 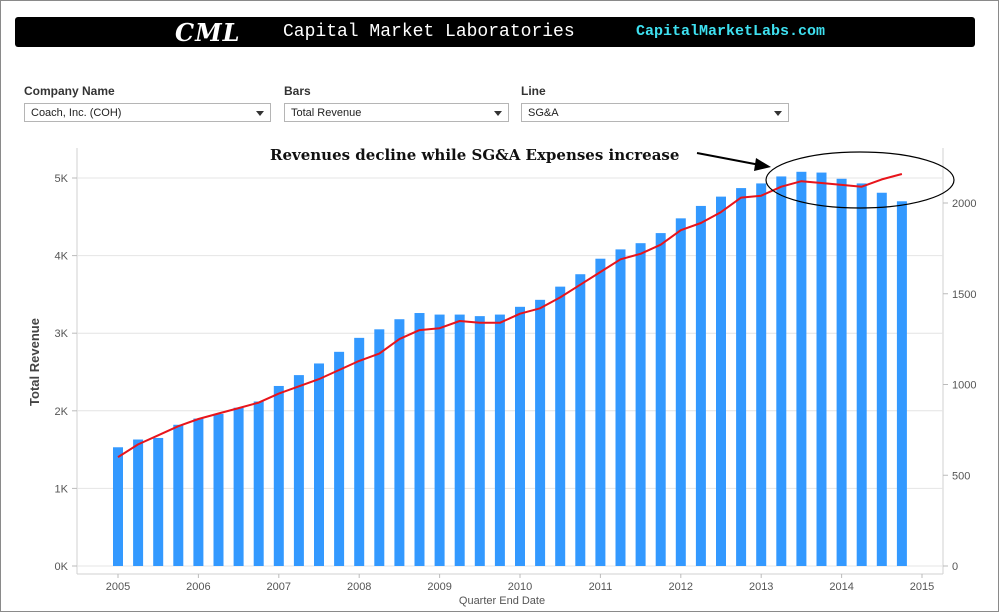 I want to click on x-tick-label: 2011, so click(x=601, y=587).